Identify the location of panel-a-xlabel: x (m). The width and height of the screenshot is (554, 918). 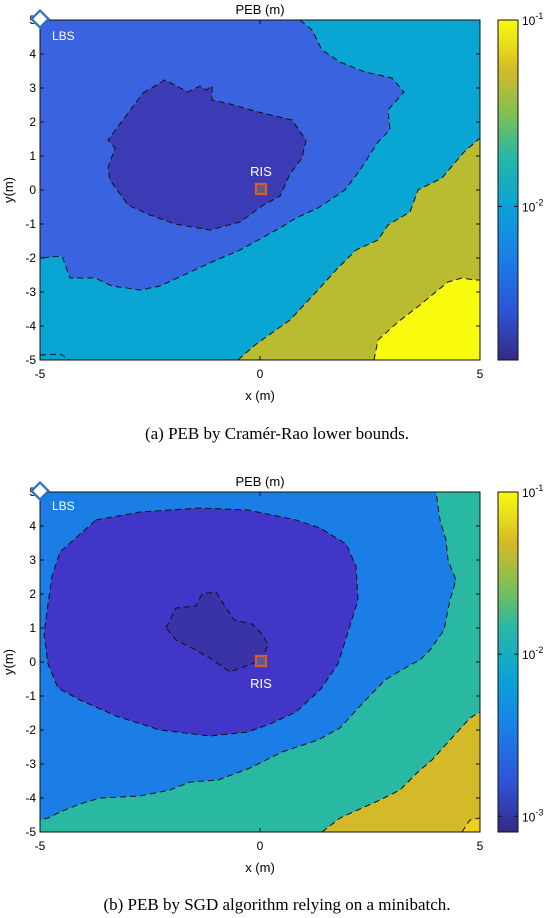
(260, 395).